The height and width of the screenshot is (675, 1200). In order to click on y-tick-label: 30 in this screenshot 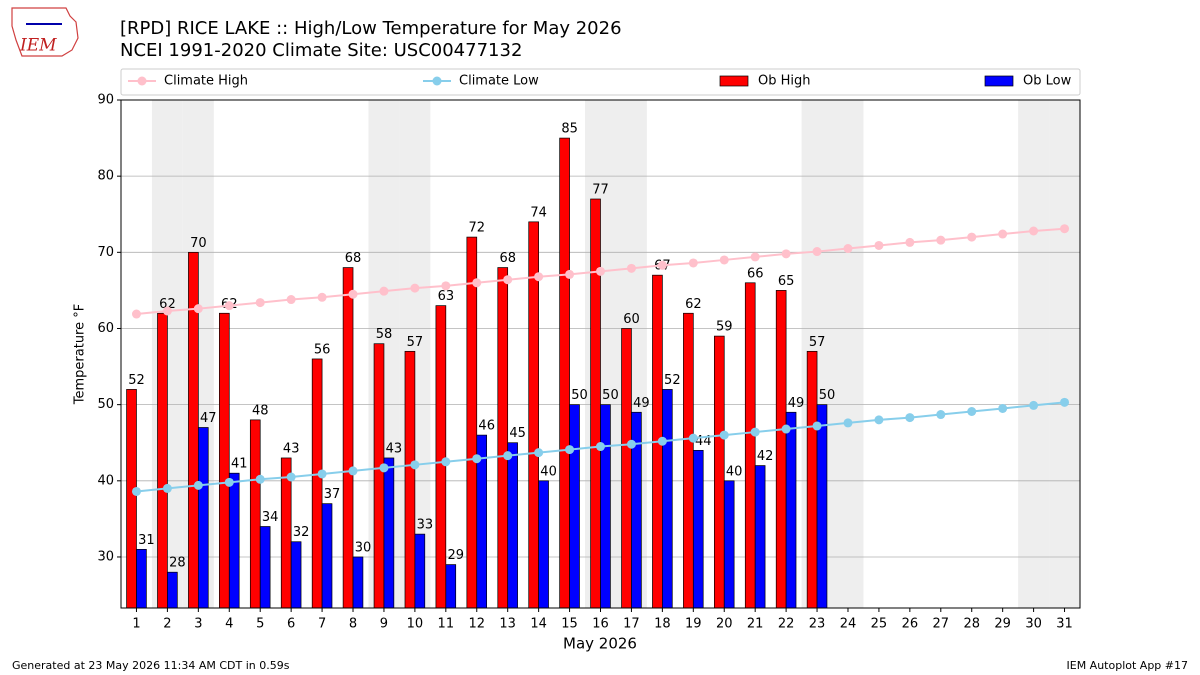, I will do `click(105, 556)`.